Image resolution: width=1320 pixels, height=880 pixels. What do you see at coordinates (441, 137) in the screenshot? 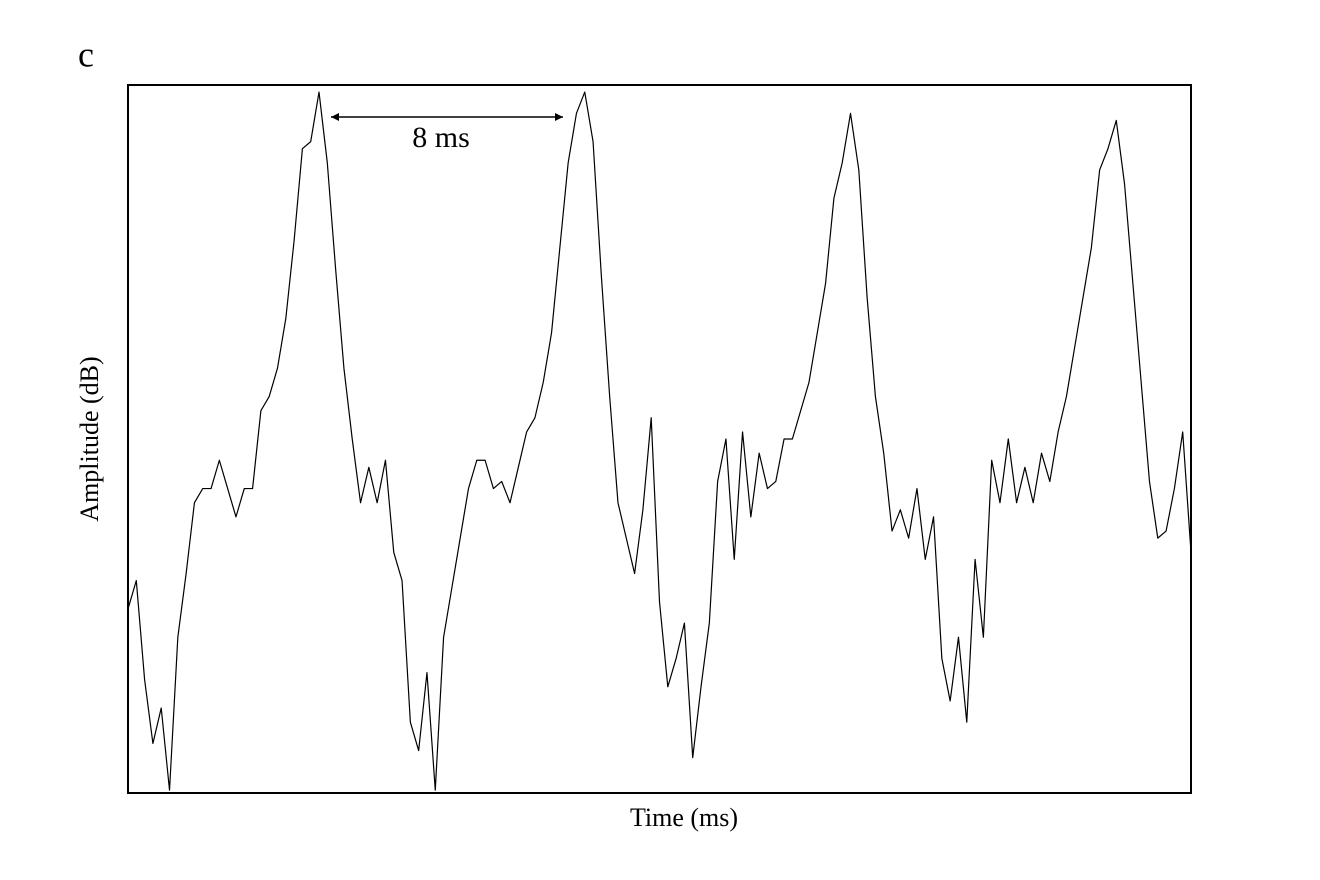
I see `annotation: 8 ms` at bounding box center [441, 137].